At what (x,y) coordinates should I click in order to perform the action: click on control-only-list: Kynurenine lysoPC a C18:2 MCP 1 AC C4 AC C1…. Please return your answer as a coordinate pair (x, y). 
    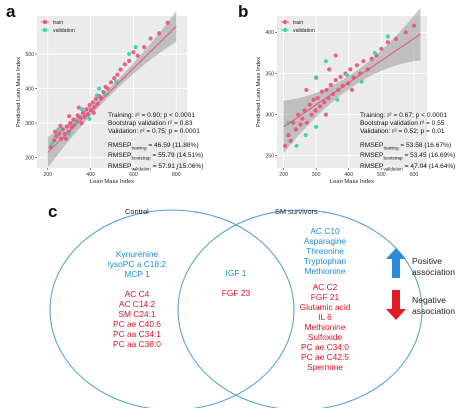
    Looking at the image, I should click on (137, 299).